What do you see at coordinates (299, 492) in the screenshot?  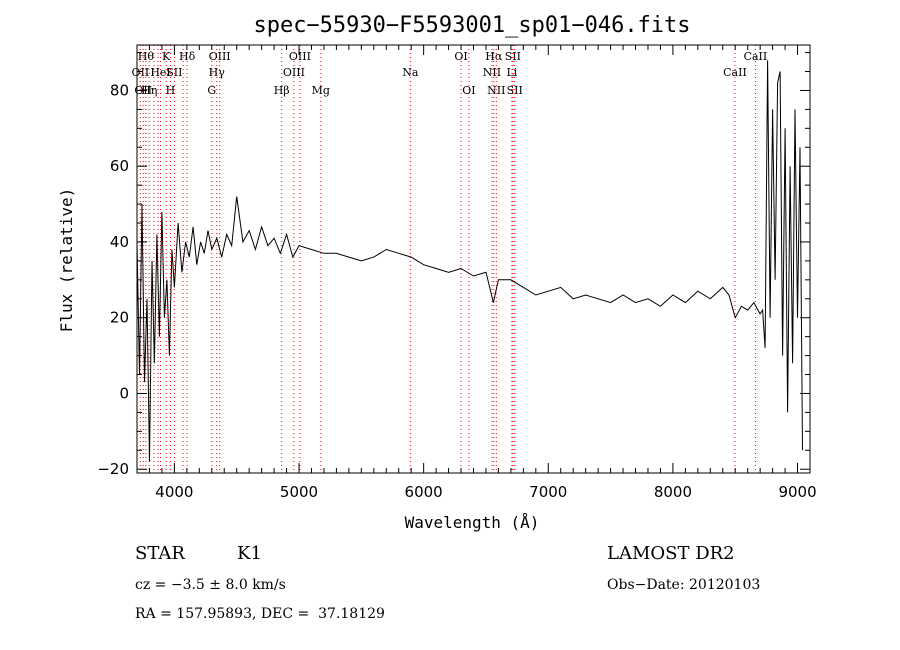 I see `x-tick-label-1: 5000` at bounding box center [299, 492].